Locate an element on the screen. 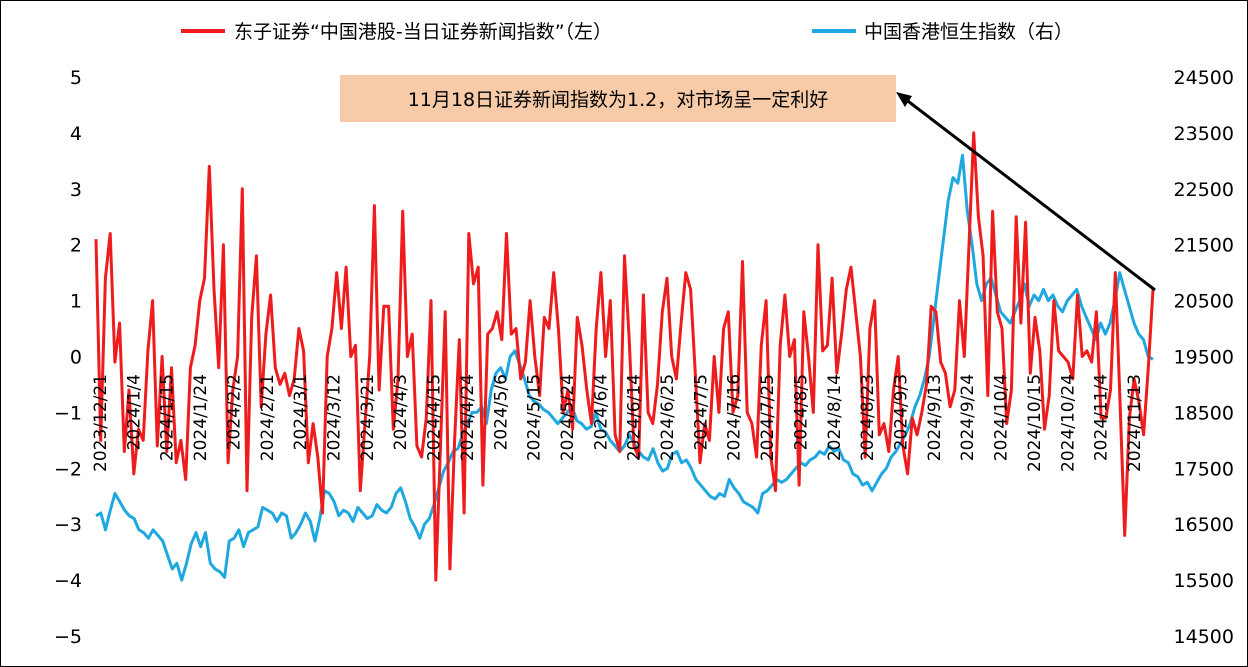  x-tick-label: 2023/12/21 is located at coordinates (101, 423).